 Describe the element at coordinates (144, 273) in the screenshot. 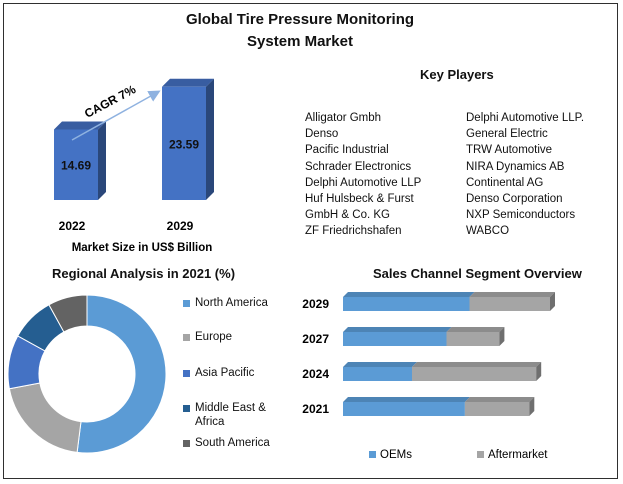

I see `regional-chart-title: Regional Analysis in 2021 (%)` at that location.